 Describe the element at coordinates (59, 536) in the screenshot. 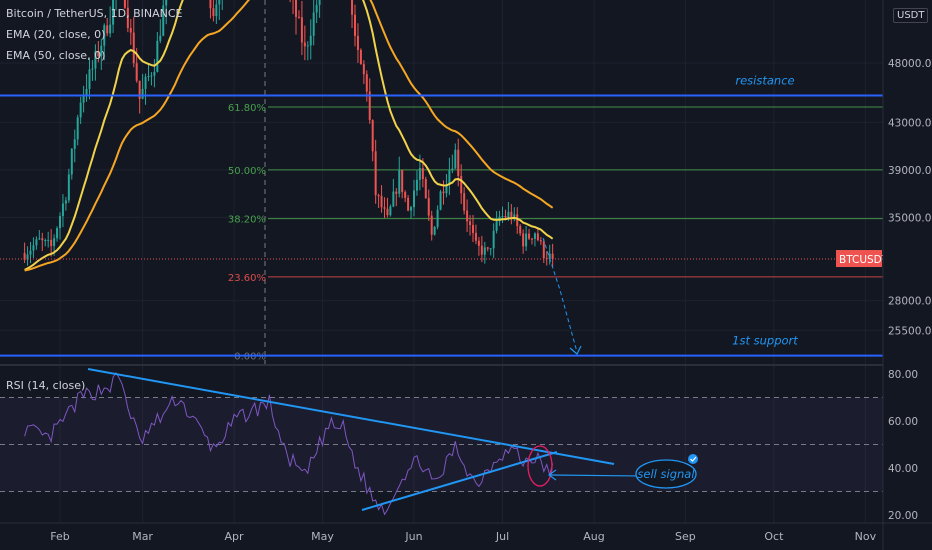

I see `time-tick-label: Feb` at that location.